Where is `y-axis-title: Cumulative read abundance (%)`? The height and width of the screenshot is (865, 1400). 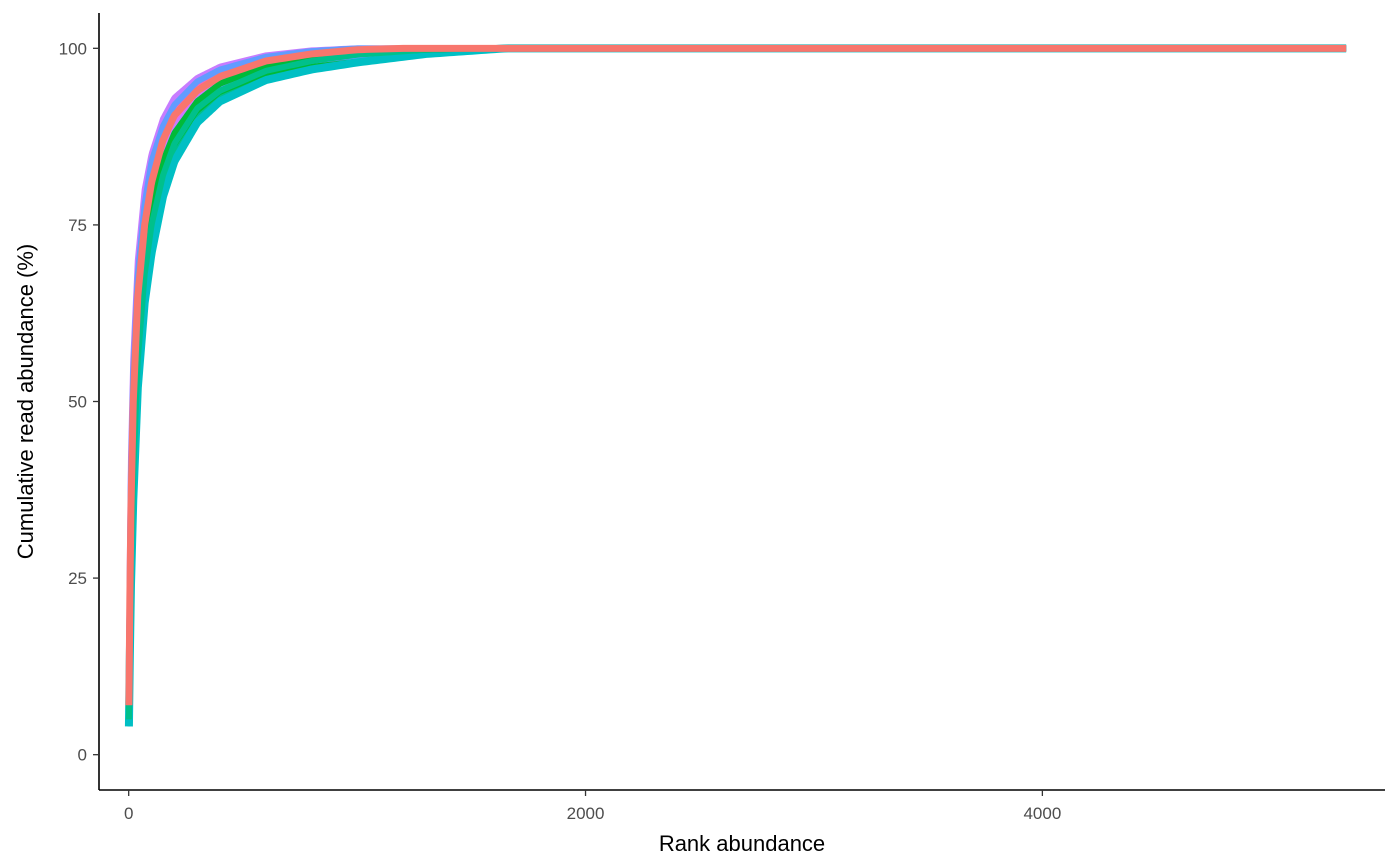
y-axis-title: Cumulative read abundance (%) is located at coordinates (25, 402).